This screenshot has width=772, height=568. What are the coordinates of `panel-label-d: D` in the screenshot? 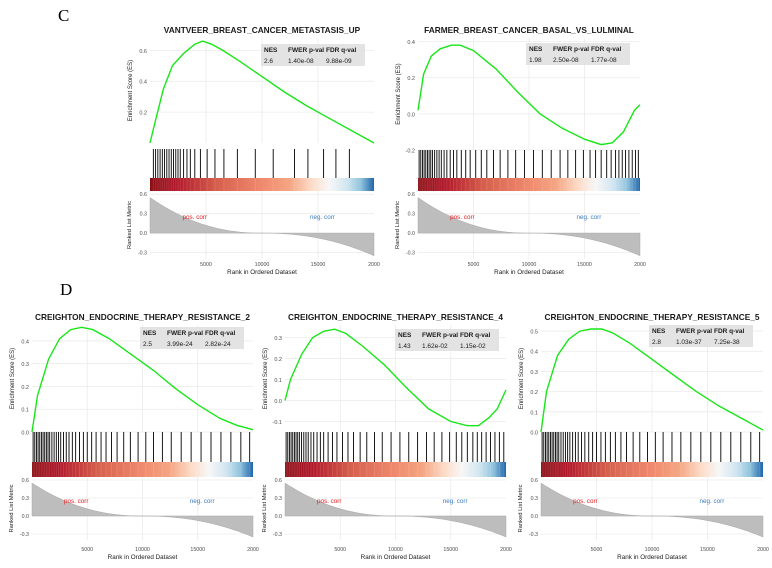 It's located at (66, 289).